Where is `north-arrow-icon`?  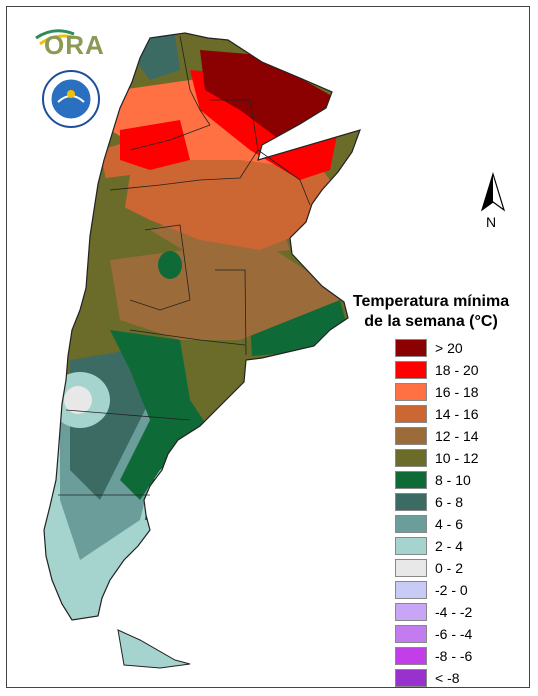 north-arrow-icon is located at coordinates (493, 192).